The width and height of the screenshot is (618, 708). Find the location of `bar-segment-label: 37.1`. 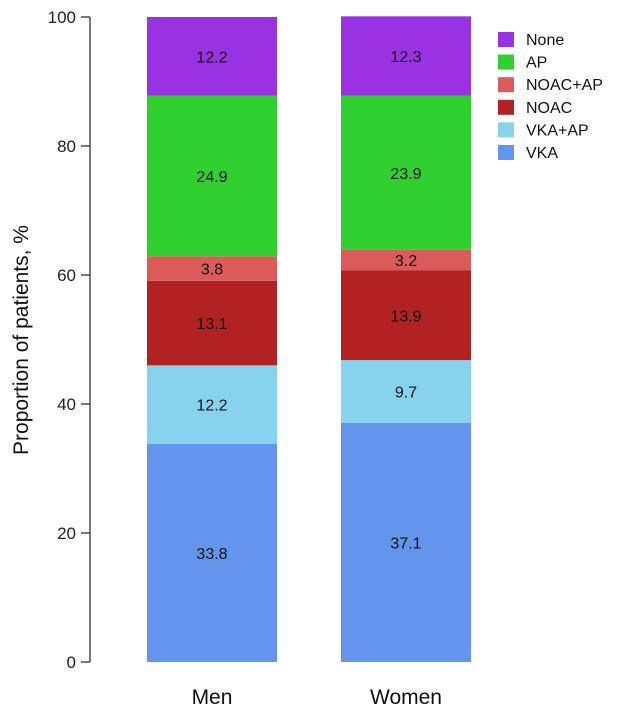

bar-segment-label: 37.1 is located at coordinates (405, 543).